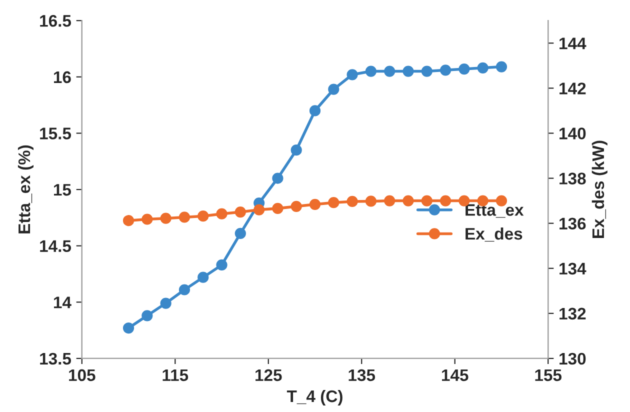 The image size is (630, 412). I want to click on legend-label: Etta_ex, so click(495, 211).